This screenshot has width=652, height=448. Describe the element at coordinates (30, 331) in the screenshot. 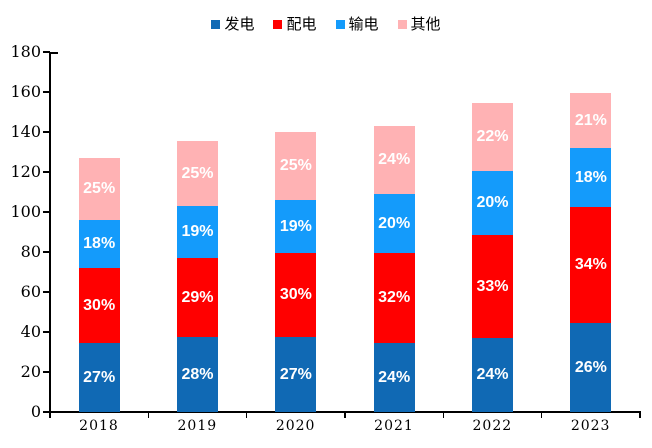

I see `y-axis-tick-label: 40` at that location.